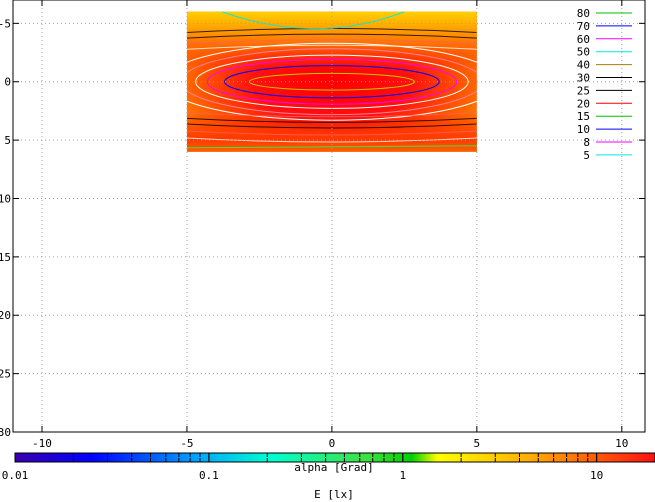 This screenshot has height=502, width=655. What do you see at coordinates (332, 82) in the screenshot?
I see `contour-ring` at bounding box center [332, 82].